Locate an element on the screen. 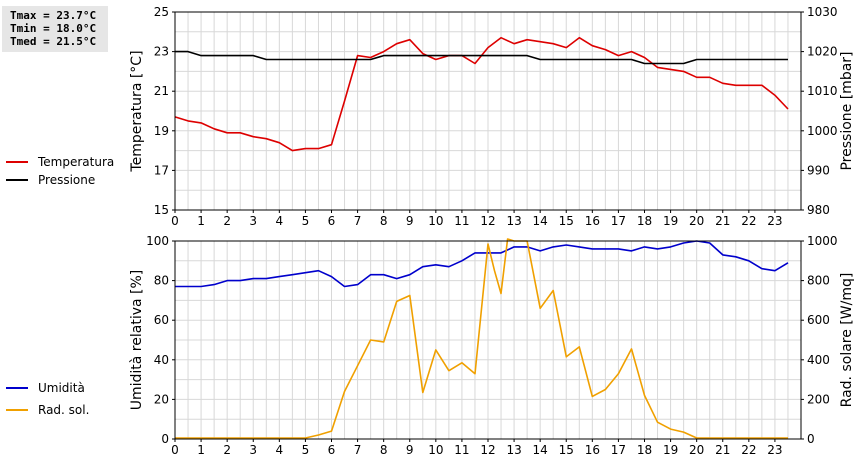 Image resolution: width=860 pixels, height=460 pixels. tmed-stat: Tmed = 21.5°C is located at coordinates (53, 41).